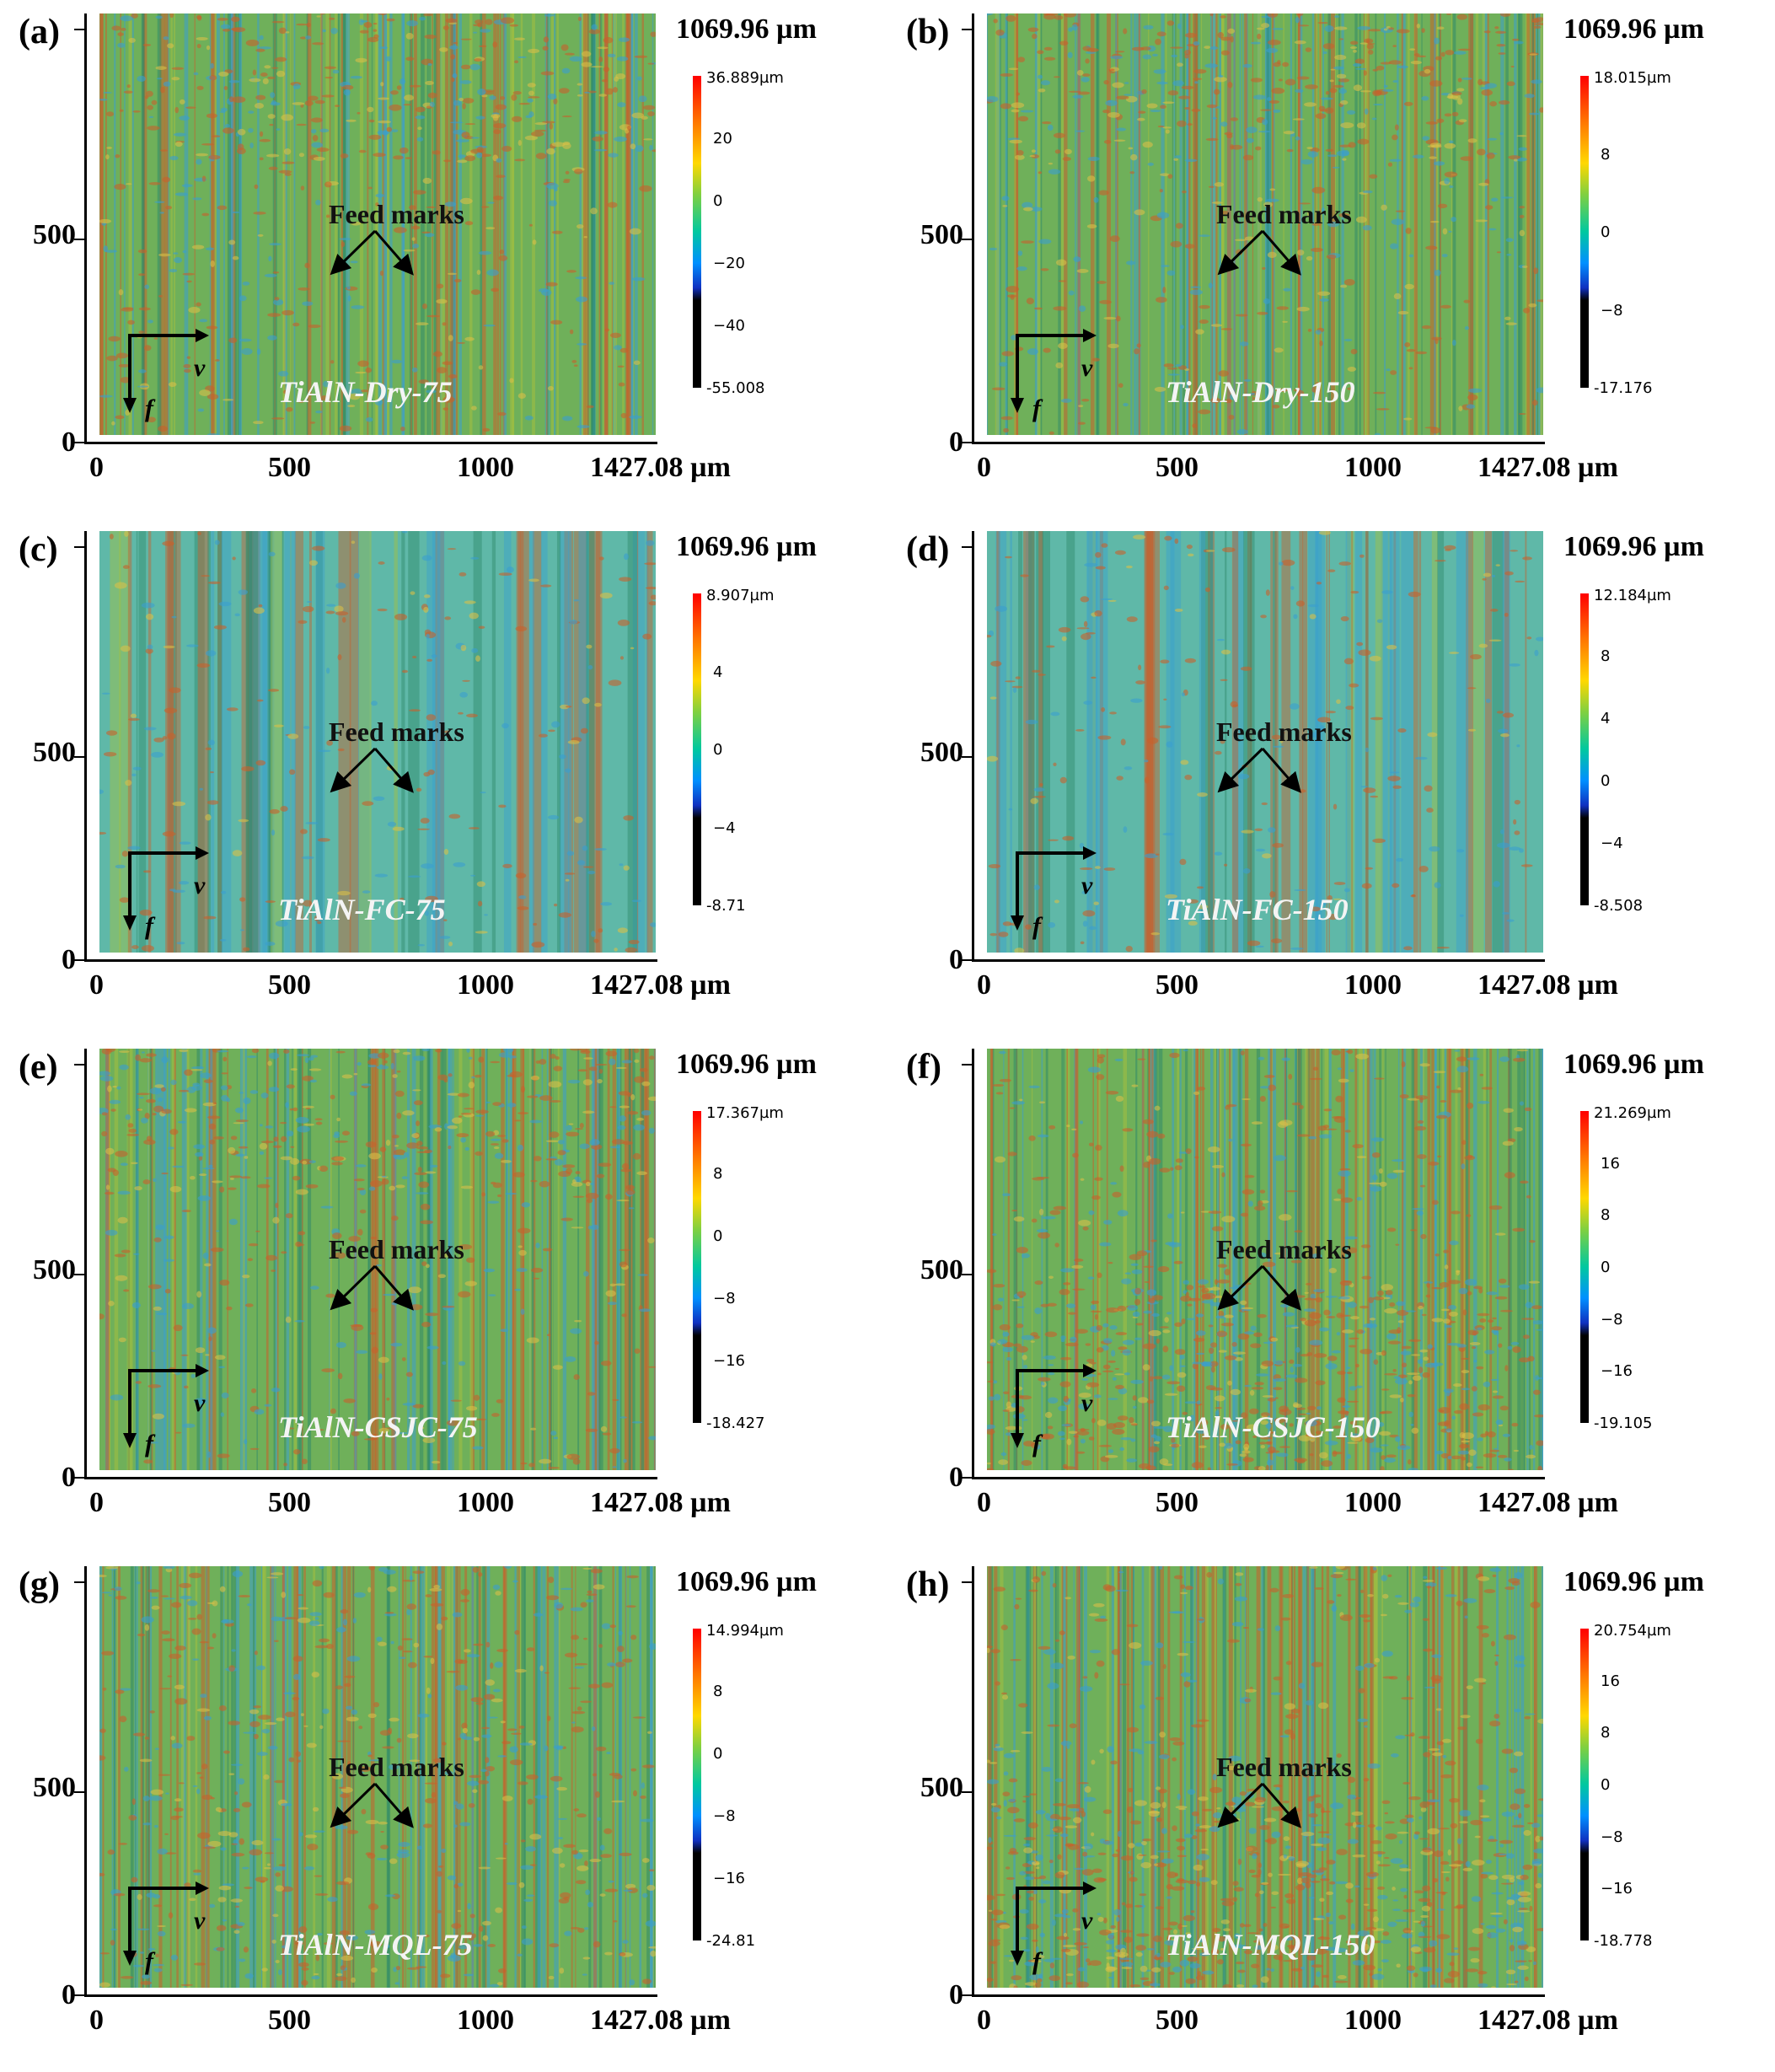  What do you see at coordinates (729, 326) in the screenshot?
I see `color-scale-tick-label: −40` at bounding box center [729, 326].